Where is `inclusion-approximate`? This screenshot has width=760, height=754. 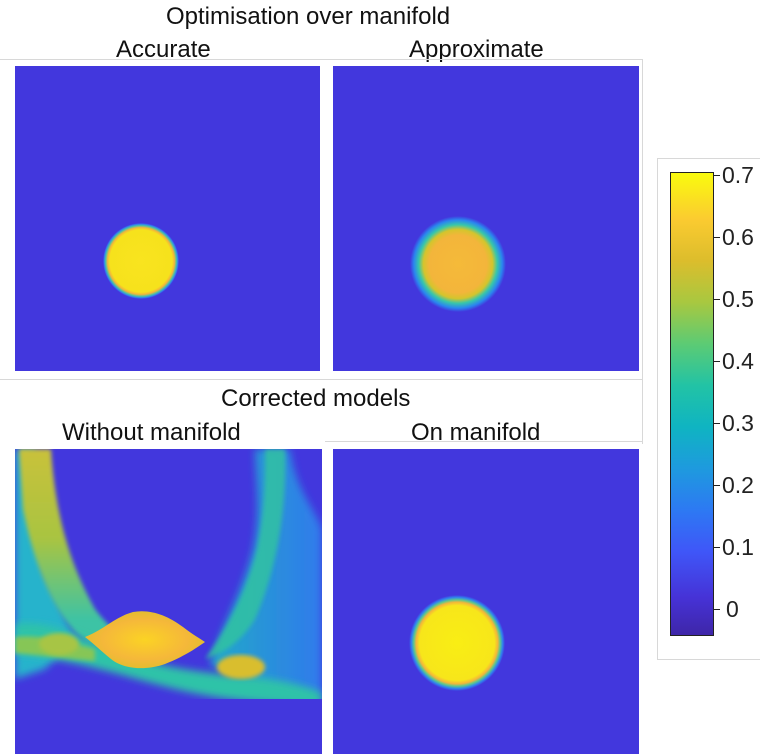
inclusion-approximate is located at coordinates (458, 264).